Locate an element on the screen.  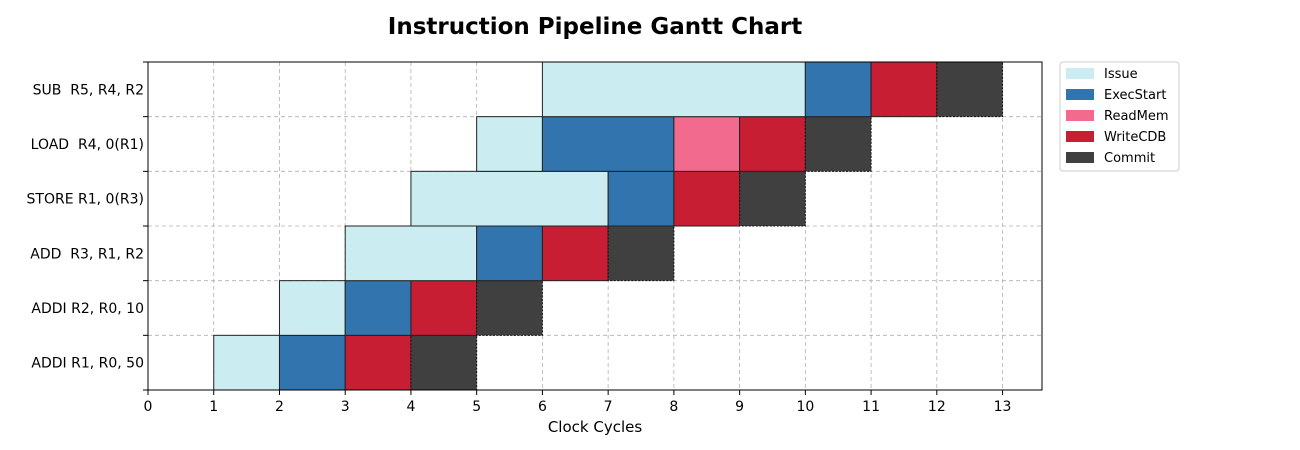
x-tick-label-7: 7 is located at coordinates (608, 407).